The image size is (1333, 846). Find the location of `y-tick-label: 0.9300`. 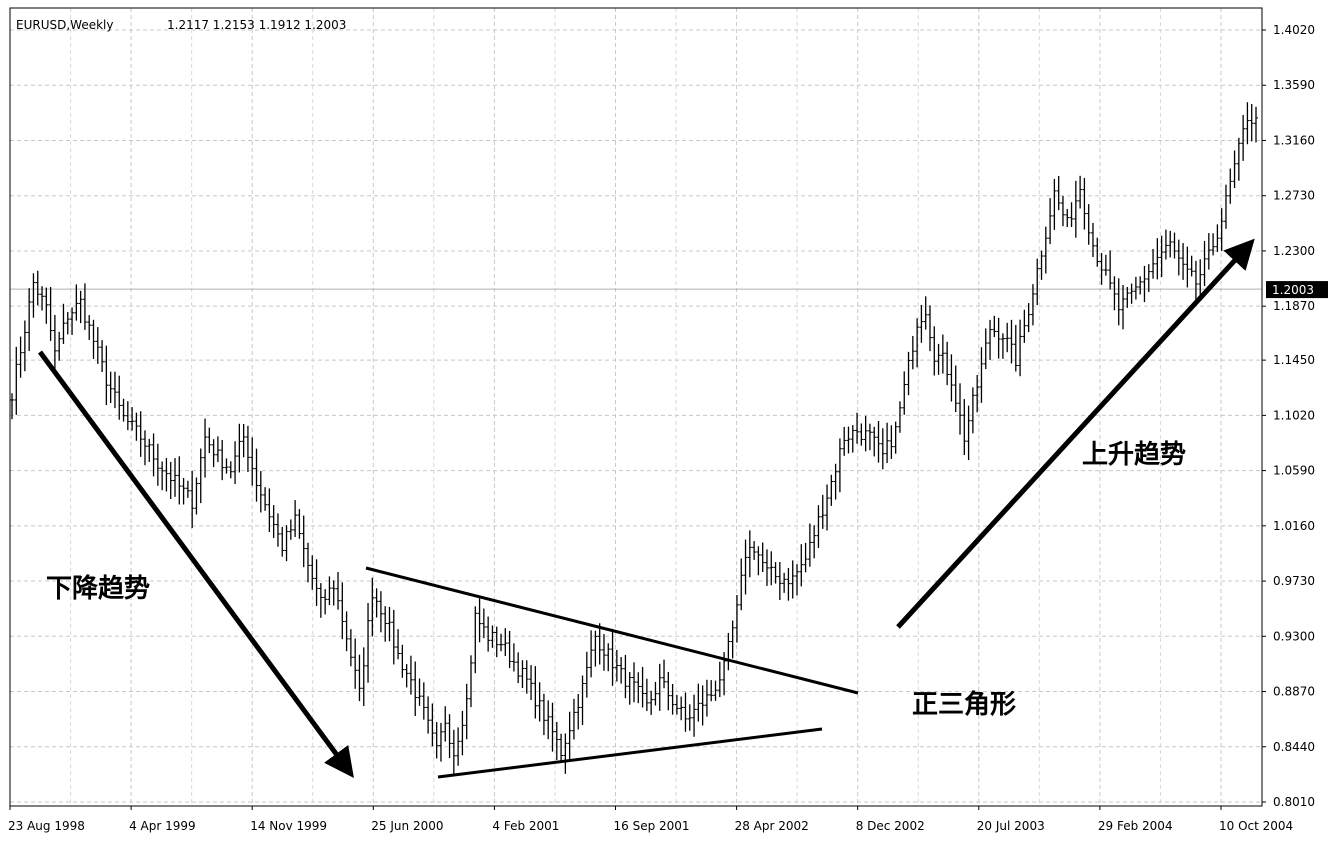

y-tick-label: 0.9300 is located at coordinates (1294, 636).